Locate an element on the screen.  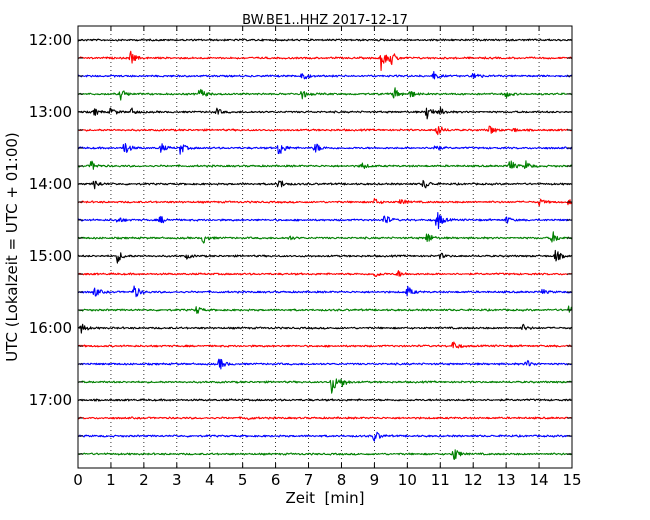
x-tick-label: 1 is located at coordinates (111, 480).